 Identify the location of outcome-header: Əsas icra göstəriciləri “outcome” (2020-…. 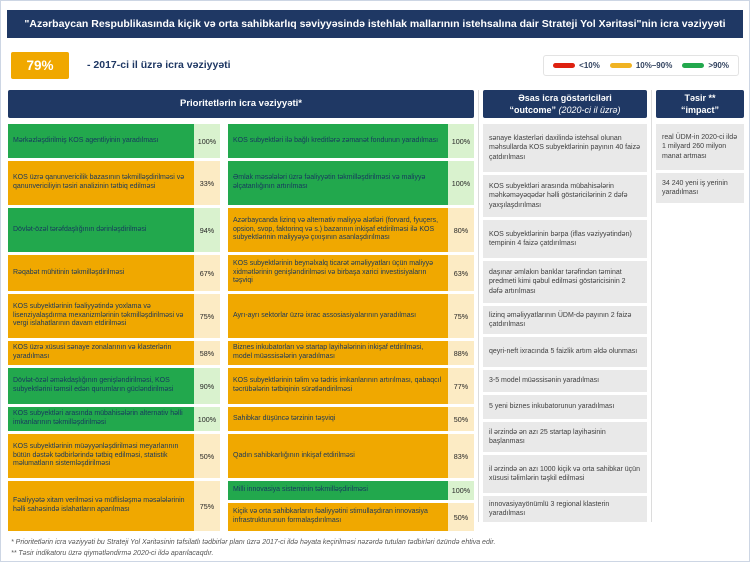
(565, 104).